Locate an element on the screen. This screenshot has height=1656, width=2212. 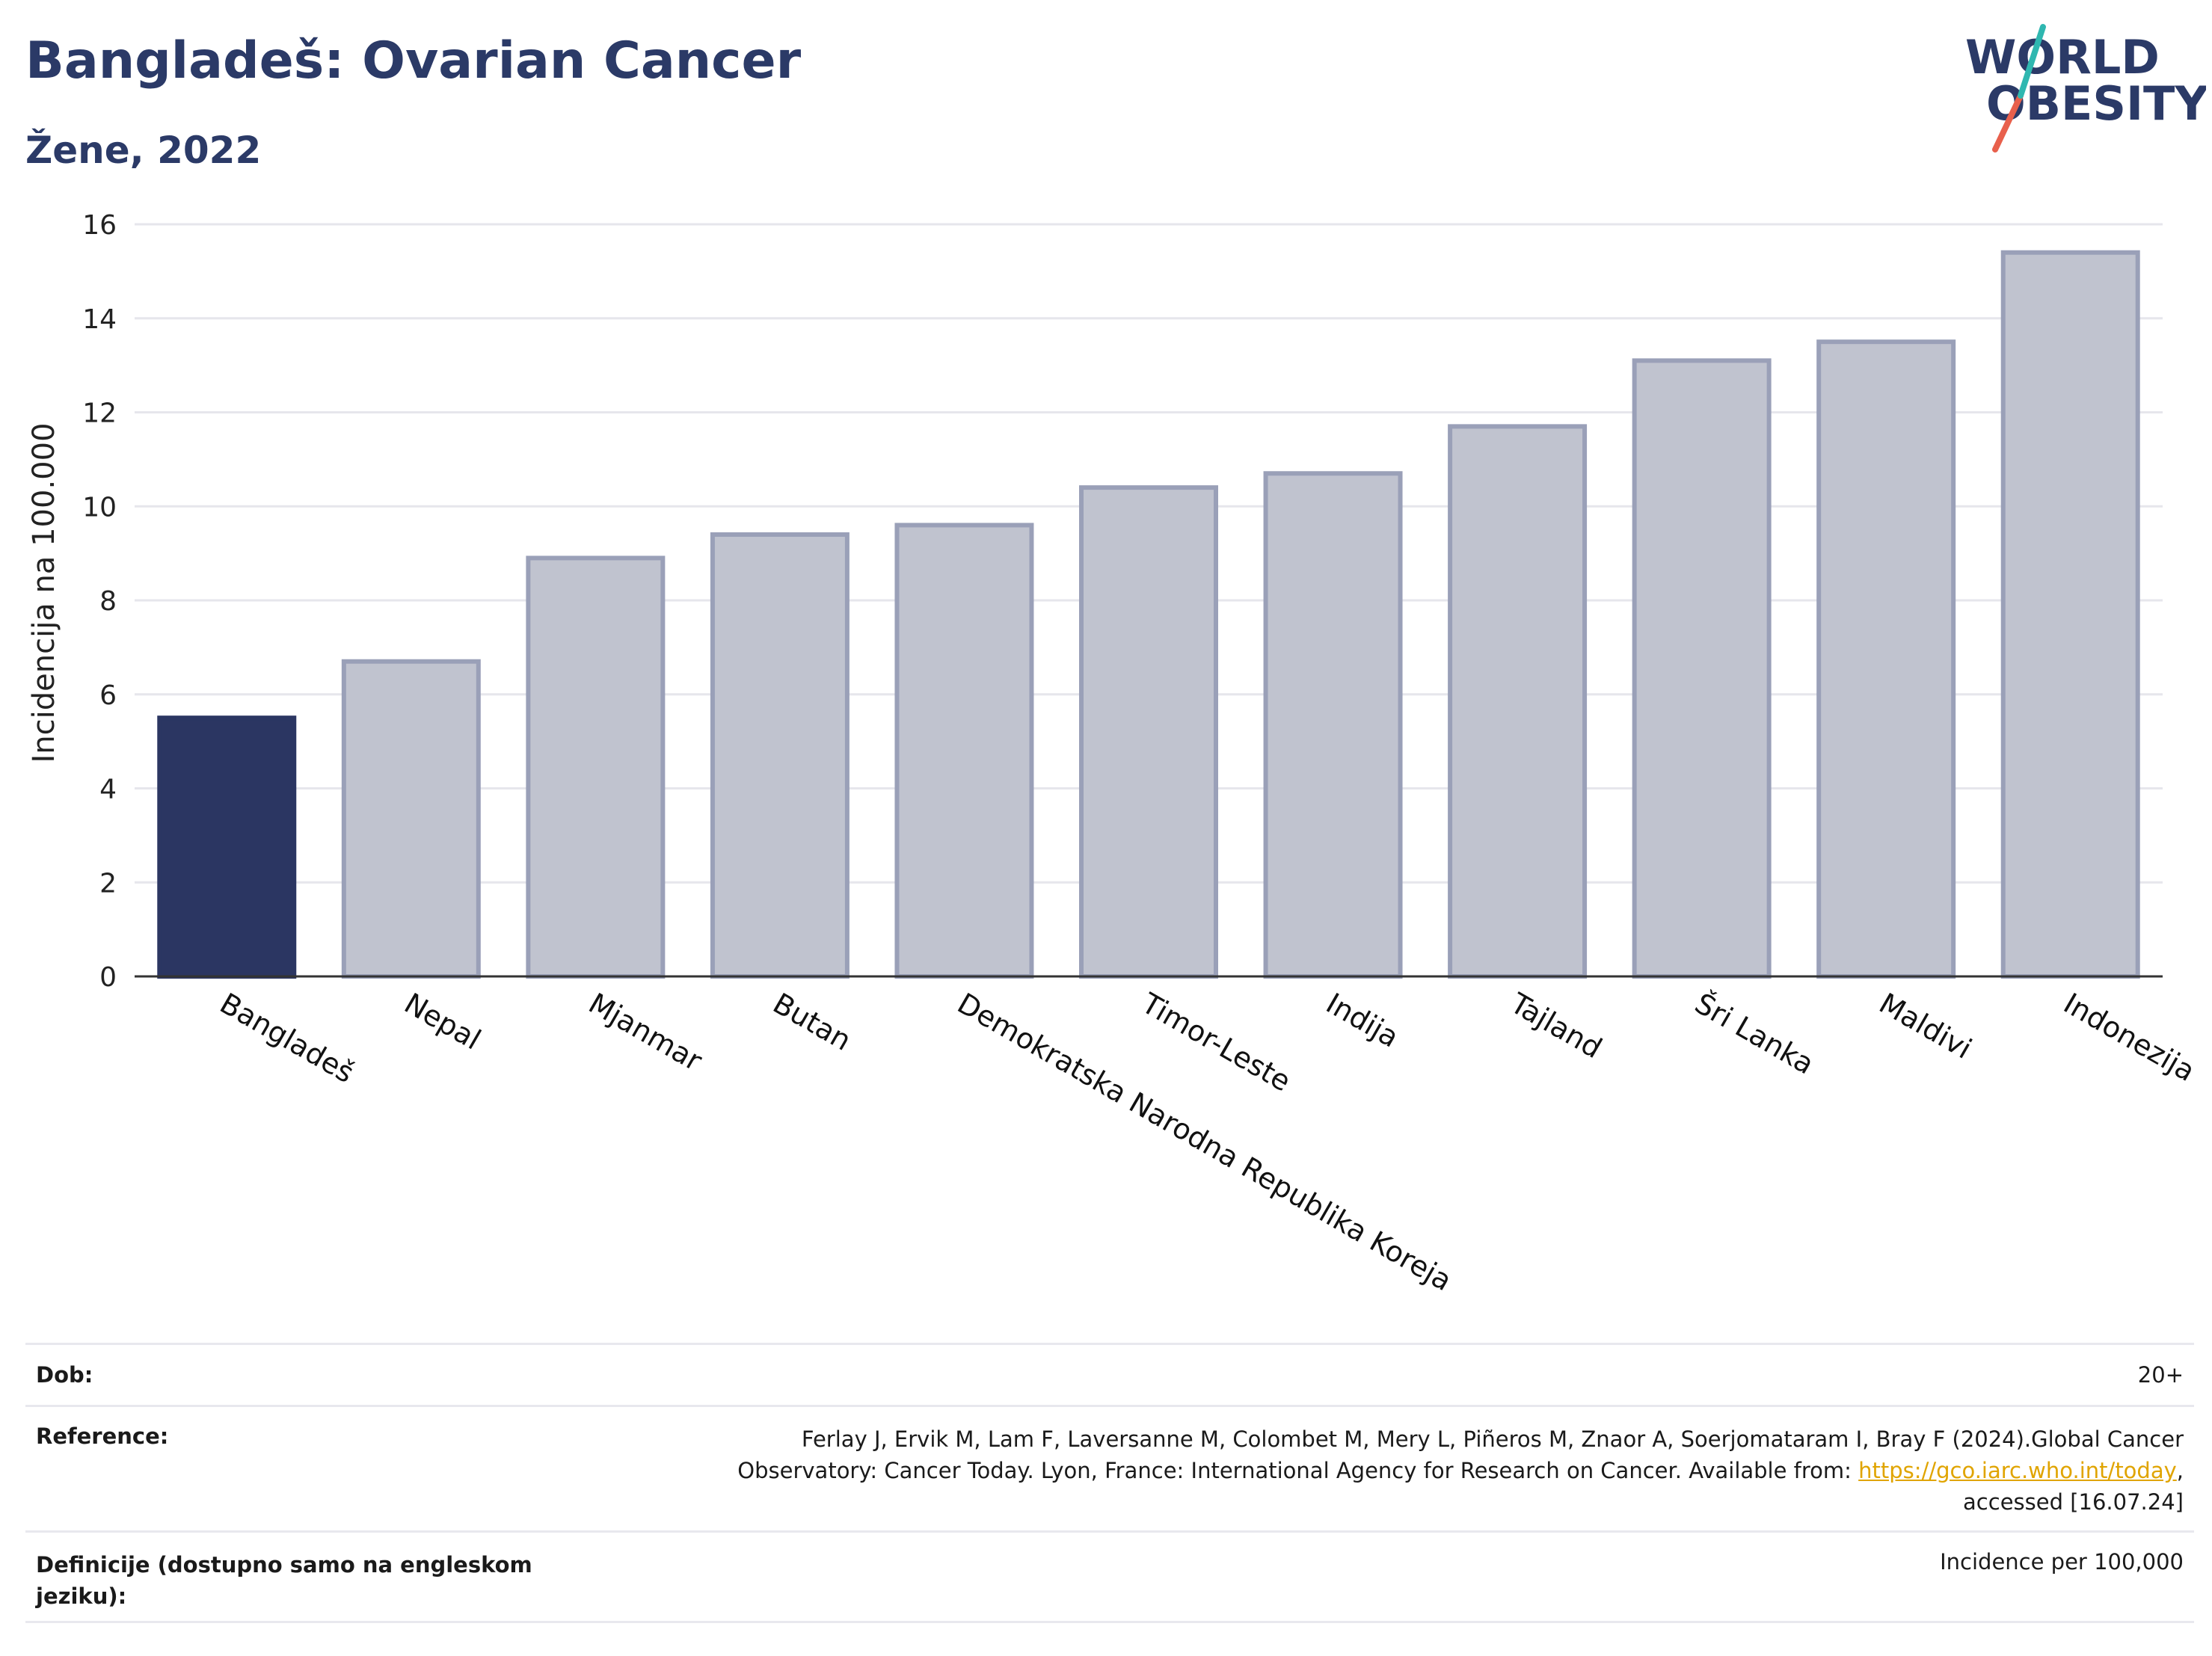
logo-slash-teal is located at coordinates (2032, 62).